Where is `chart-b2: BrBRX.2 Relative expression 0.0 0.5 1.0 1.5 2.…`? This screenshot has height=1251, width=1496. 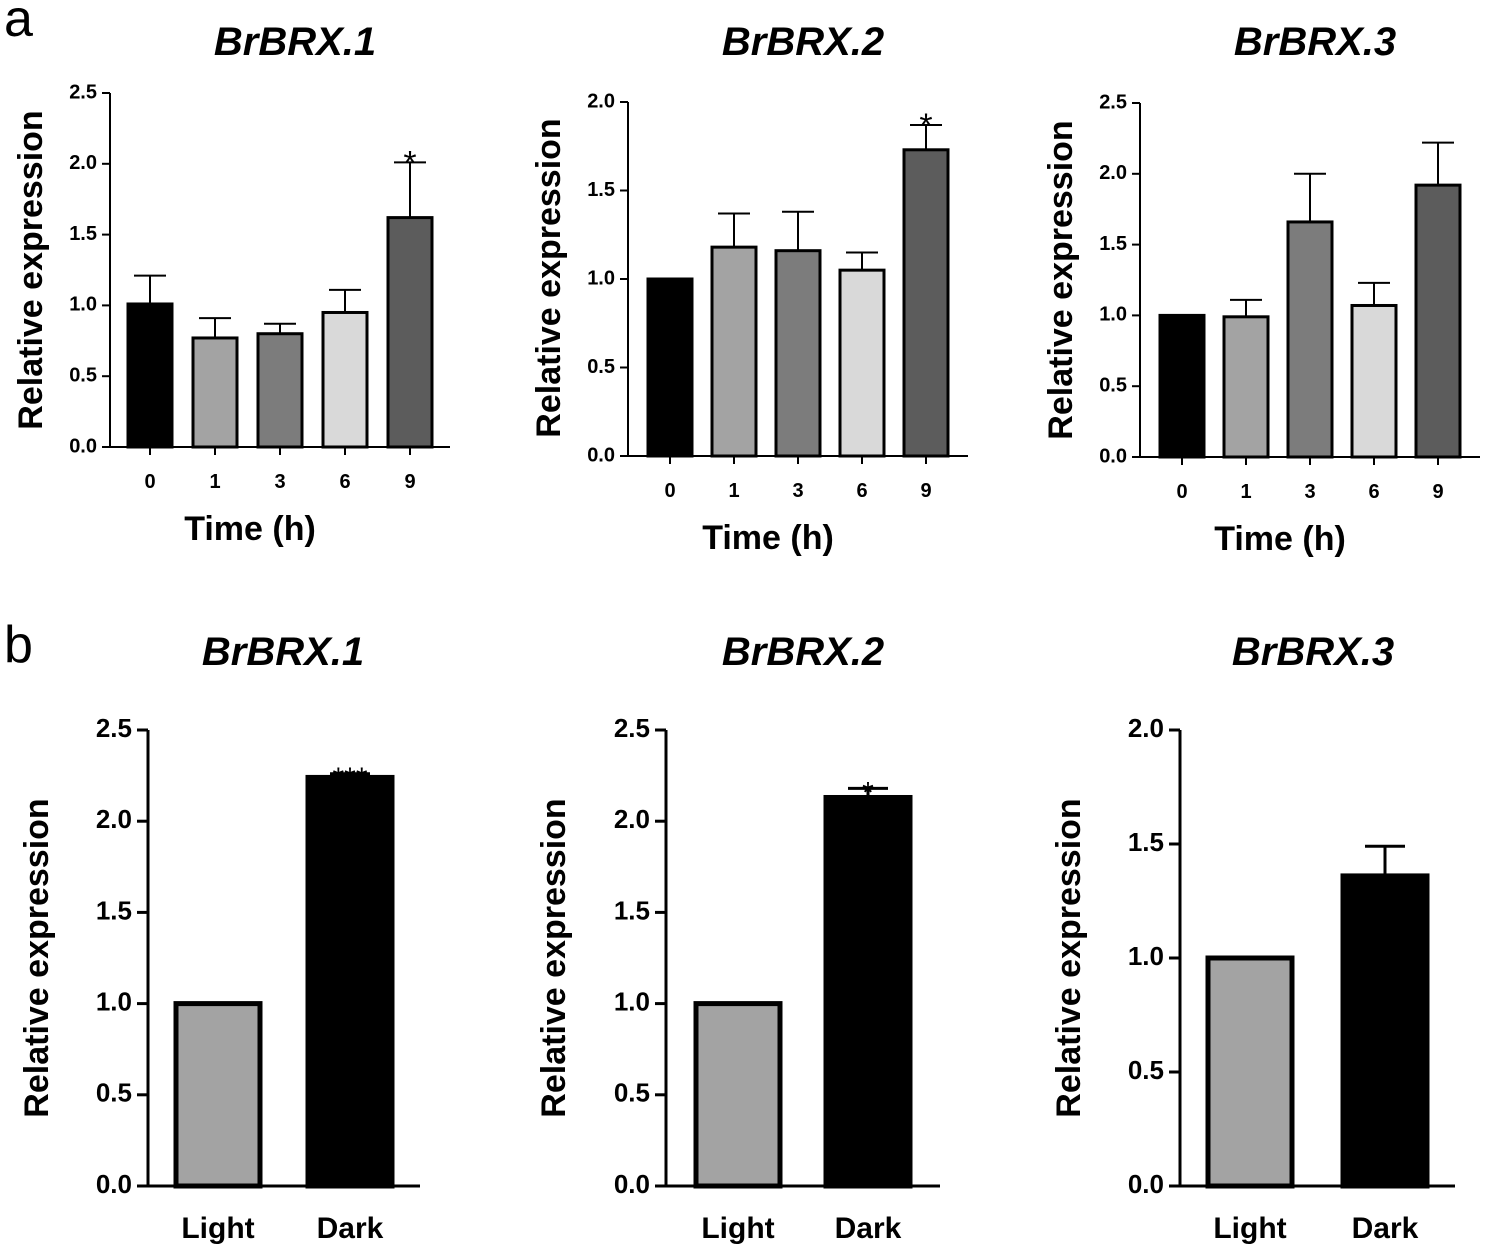 chart-b2: BrBRX.2 Relative expression 0.0 0.5 1.0 1.5 2.… is located at coordinates (737, 937).